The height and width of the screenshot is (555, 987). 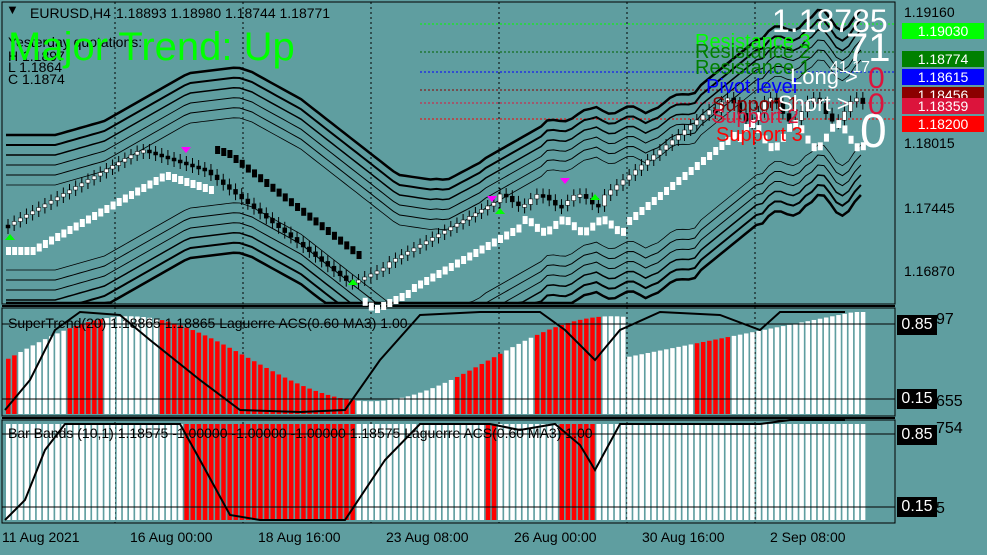 I want to click on support1-label: Support 1, so click(x=755, y=105).